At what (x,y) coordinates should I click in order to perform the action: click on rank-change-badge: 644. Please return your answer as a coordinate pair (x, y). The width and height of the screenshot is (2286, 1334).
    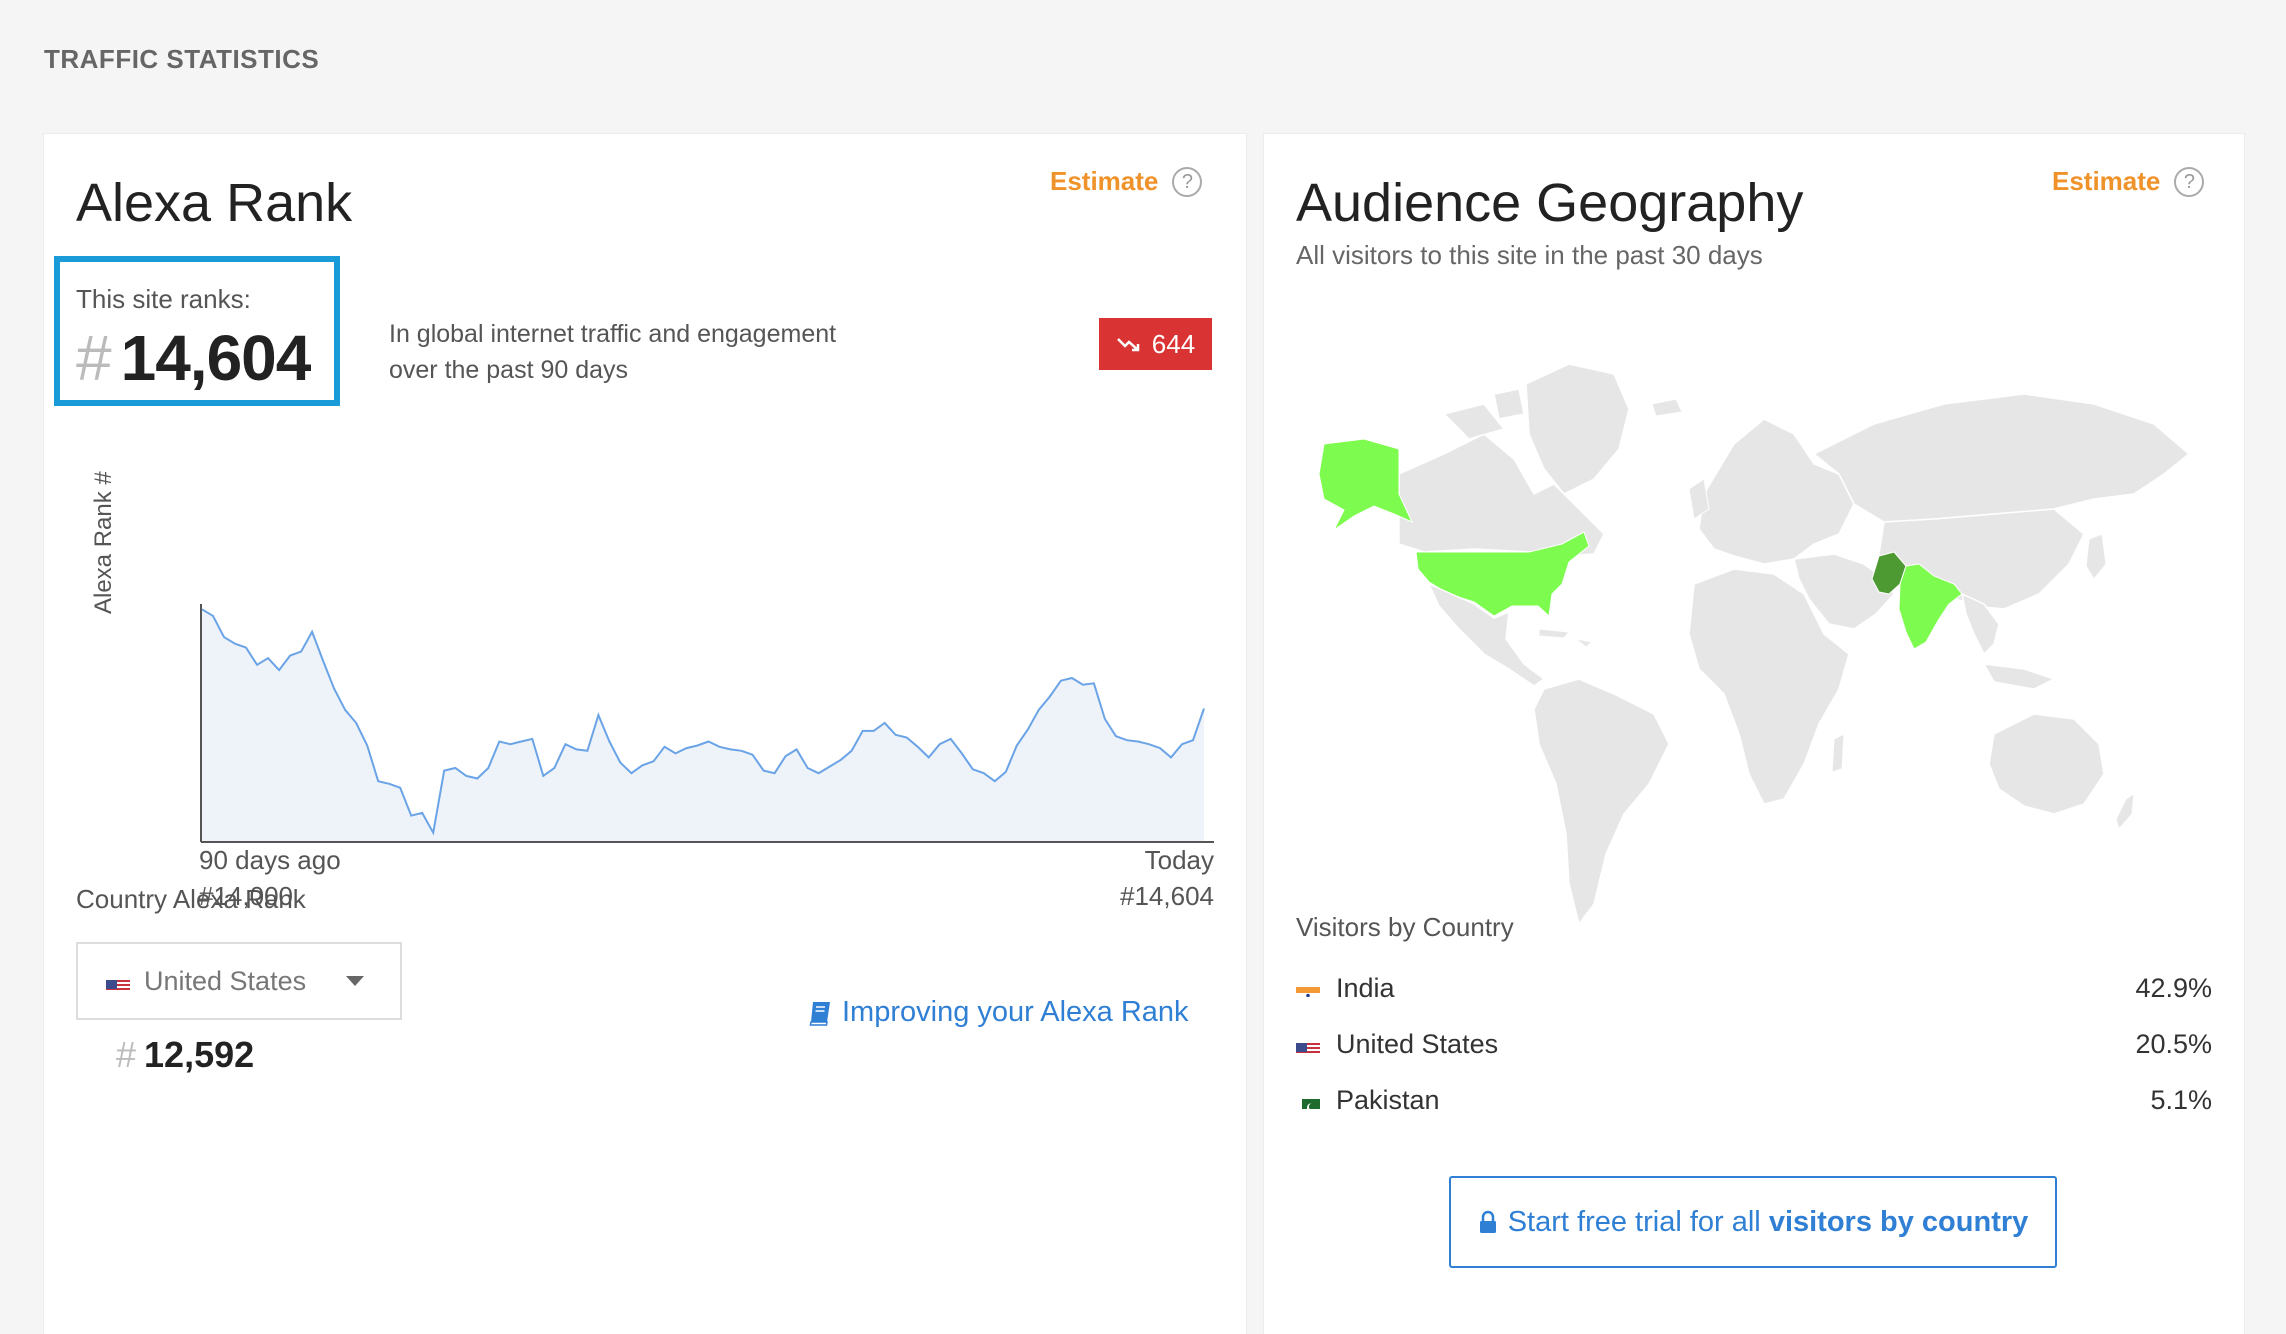
    Looking at the image, I should click on (1155, 344).